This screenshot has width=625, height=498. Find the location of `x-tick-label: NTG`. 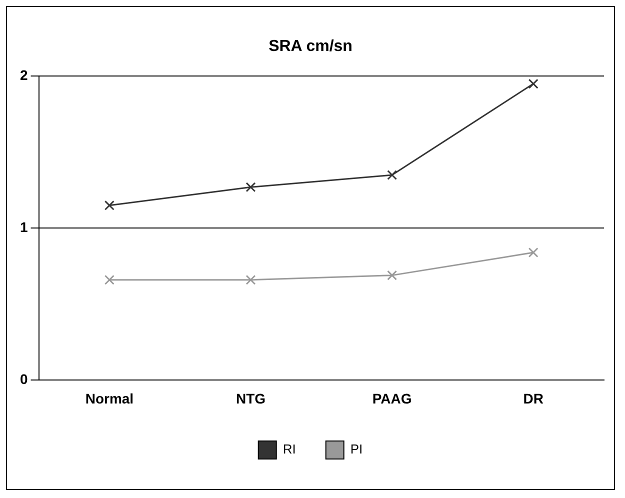

x-tick-label: NTG is located at coordinates (251, 398).